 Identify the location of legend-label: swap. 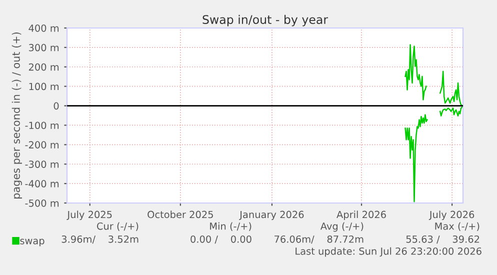
(32, 242).